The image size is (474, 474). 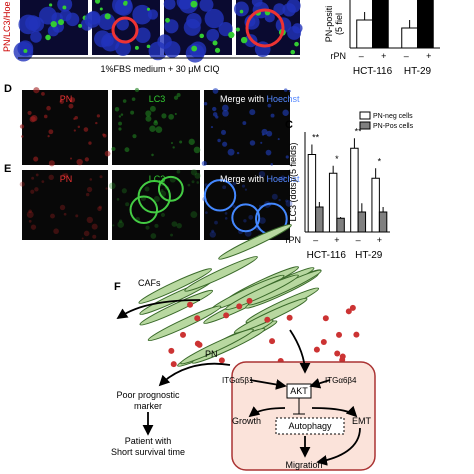 I want to click on significance: *, so click(x=380, y=161).